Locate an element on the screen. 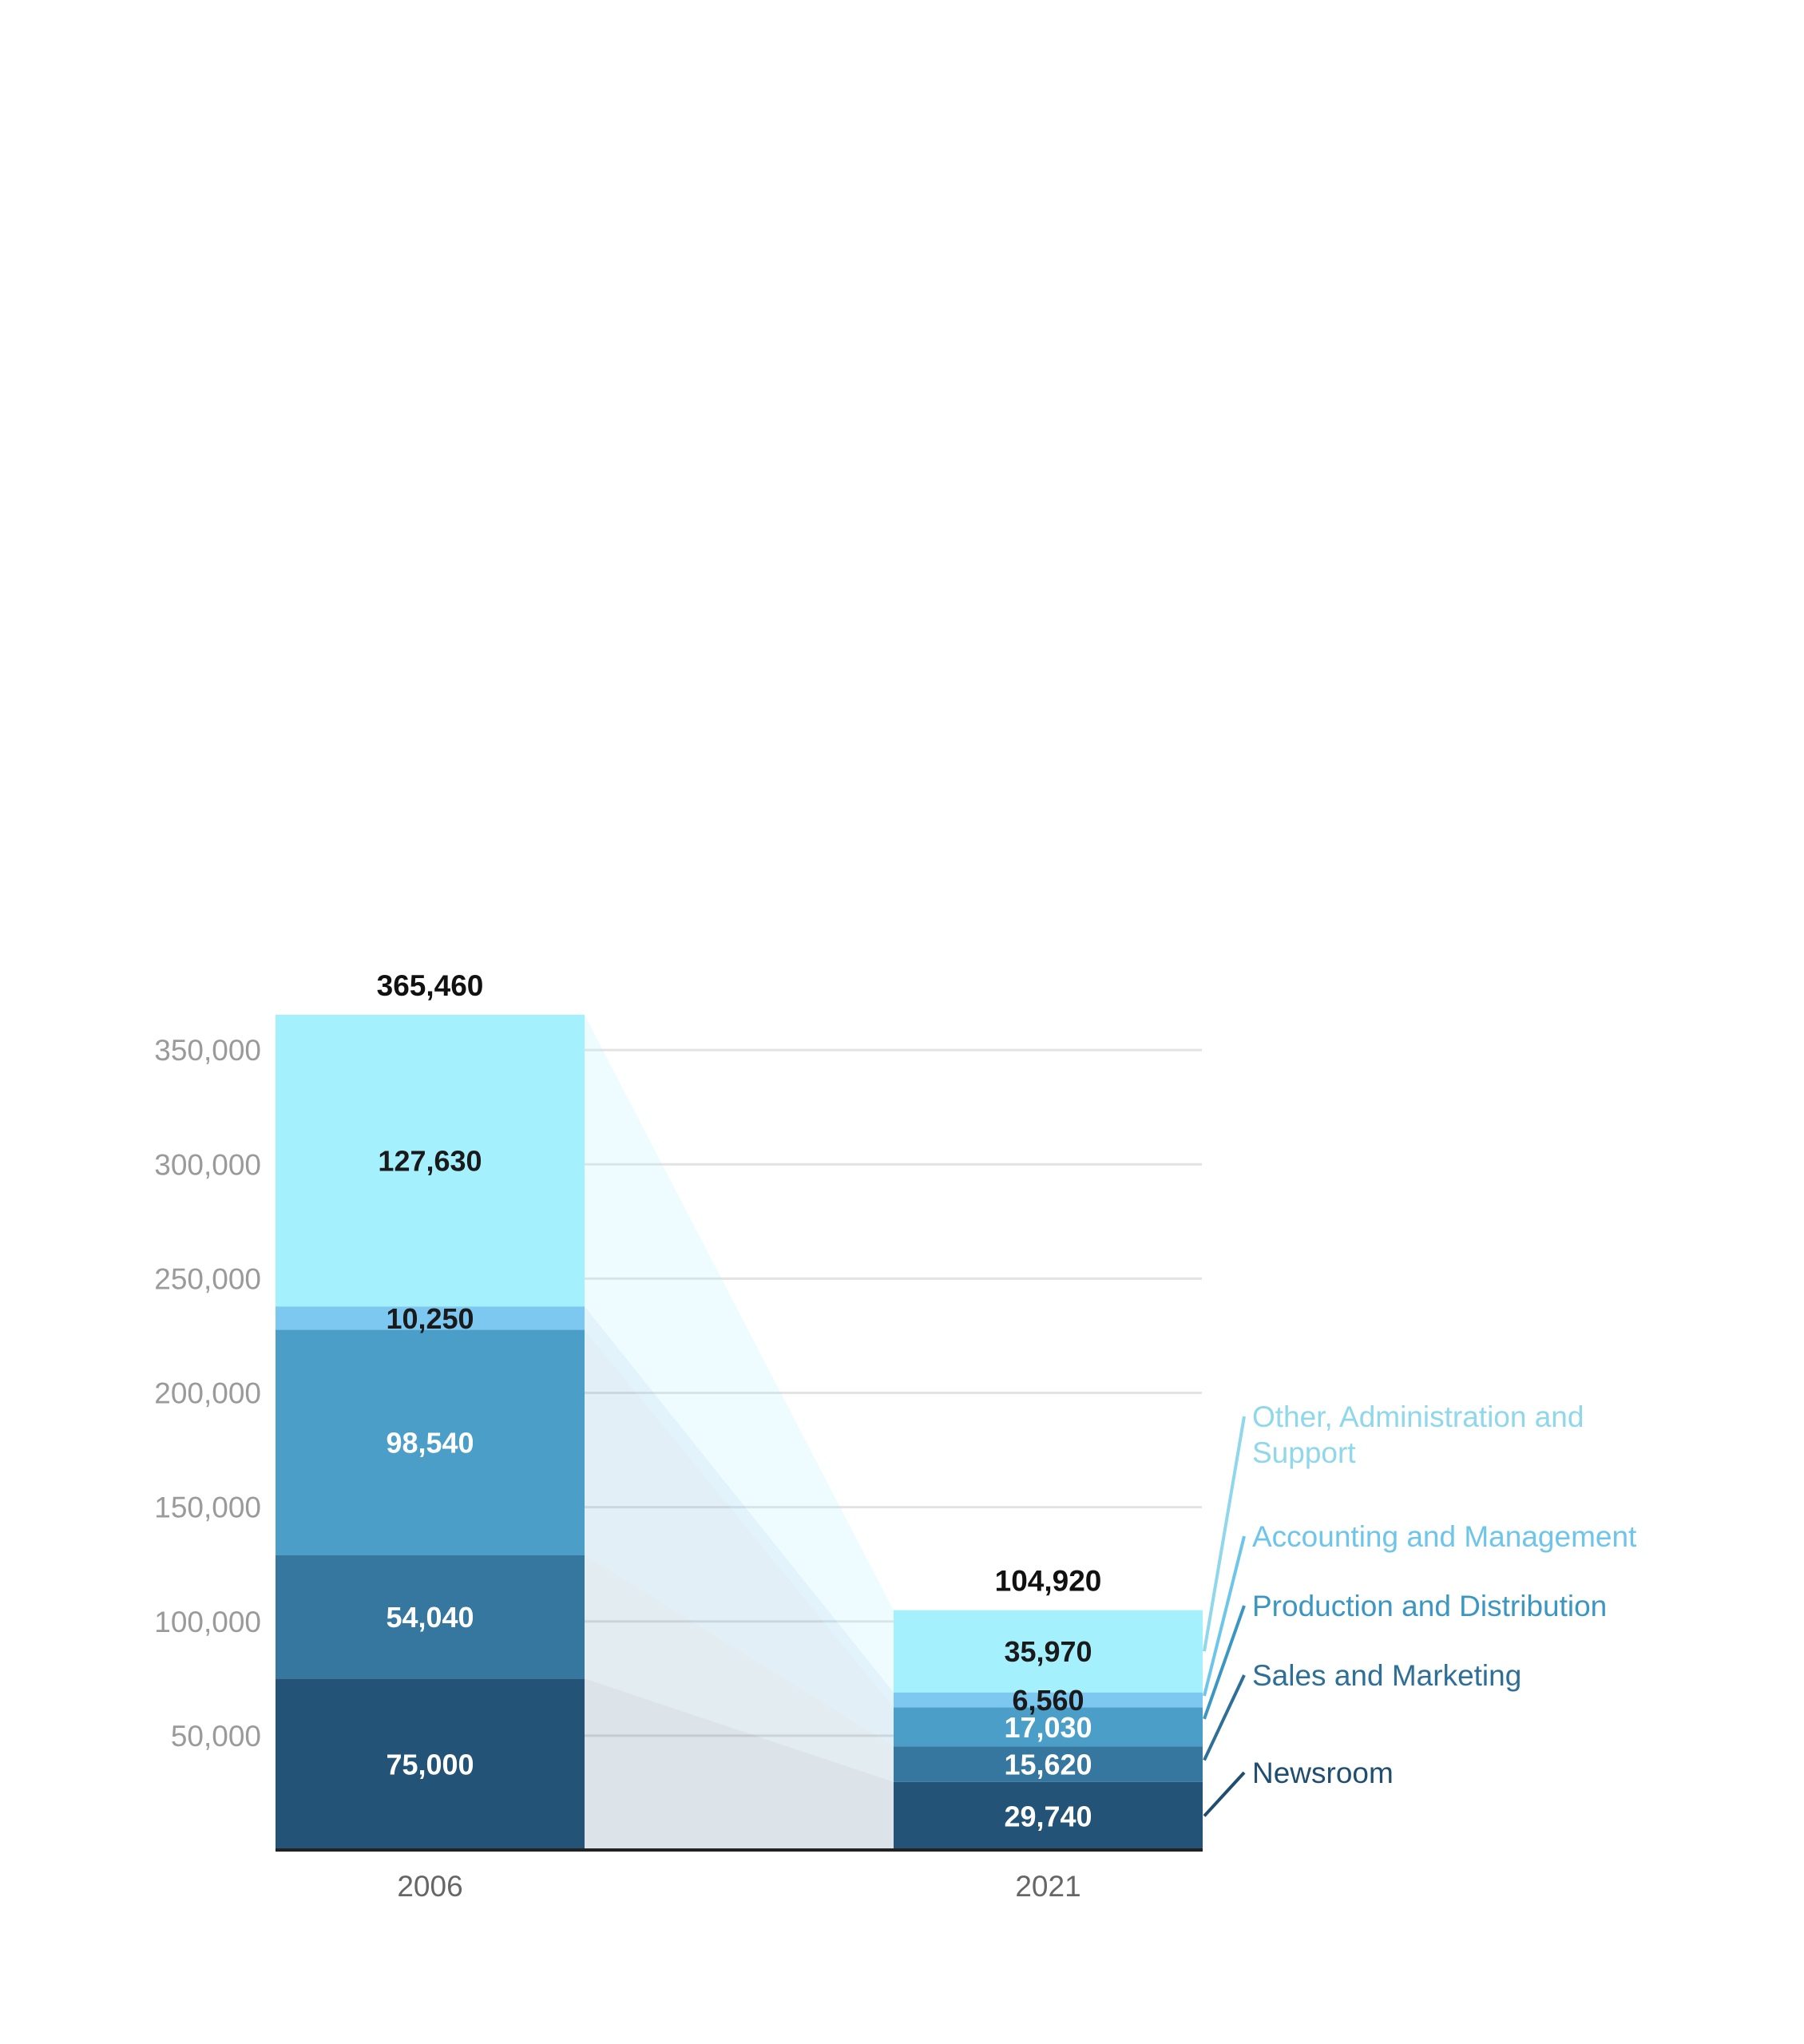 Image resolution: width=1804 pixels, height=2044 pixels. data-label: 35,970 is located at coordinates (1048, 1651).